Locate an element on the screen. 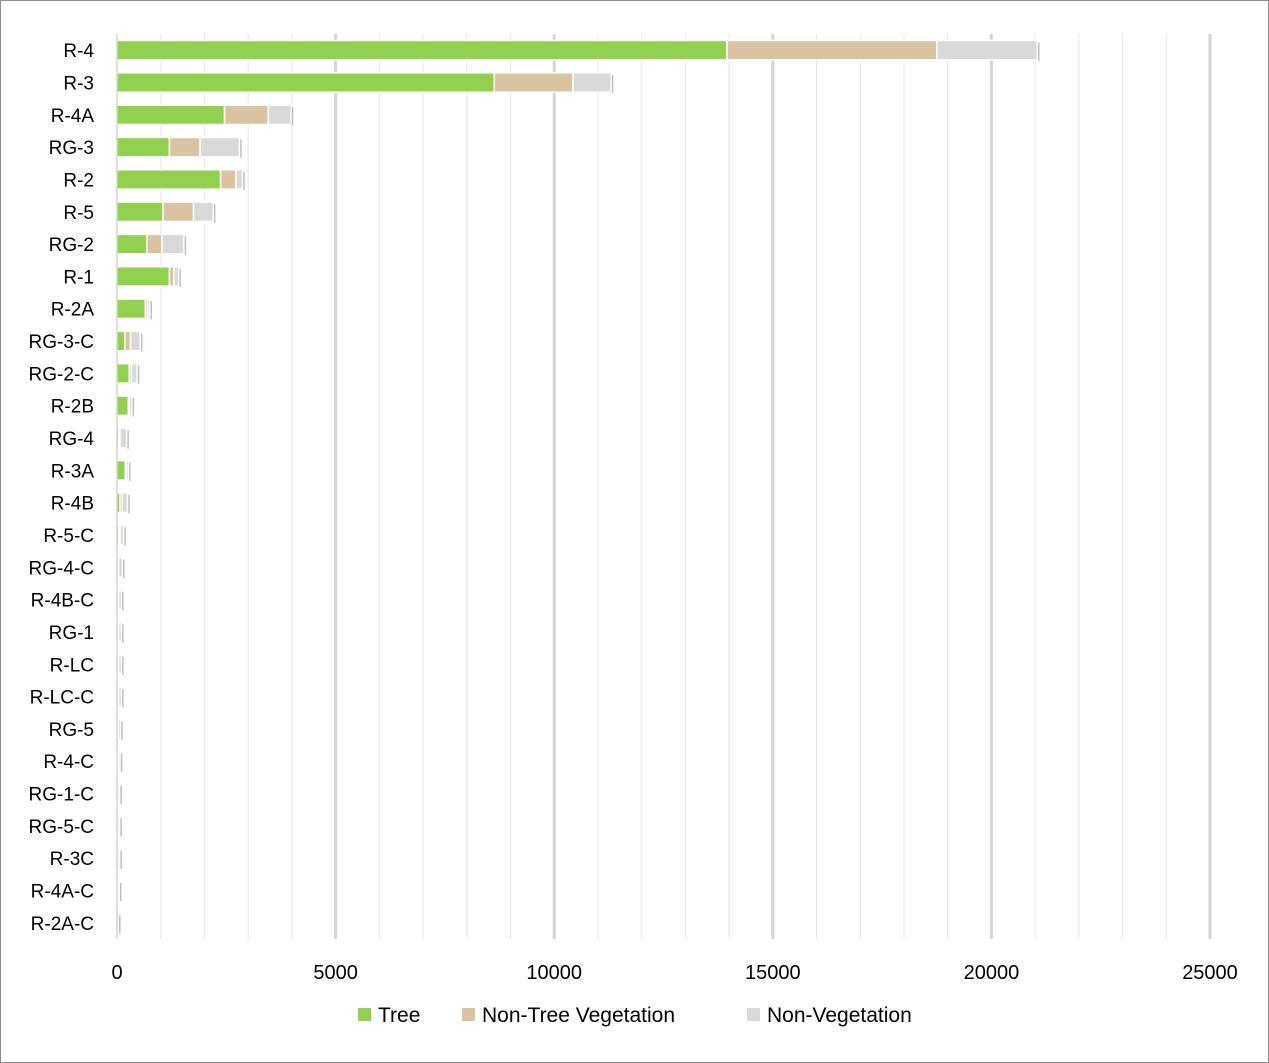 Image resolution: width=1269 pixels, height=1063 pixels. category-label: RG-1-C is located at coordinates (61, 795).